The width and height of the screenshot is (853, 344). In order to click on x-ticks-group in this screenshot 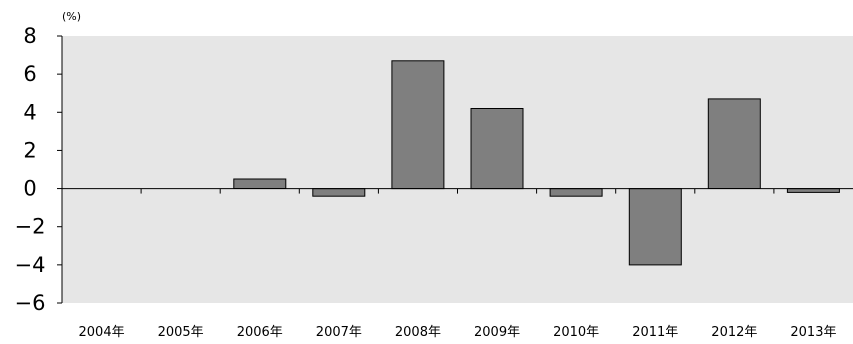, I will do `click(457, 191)`.